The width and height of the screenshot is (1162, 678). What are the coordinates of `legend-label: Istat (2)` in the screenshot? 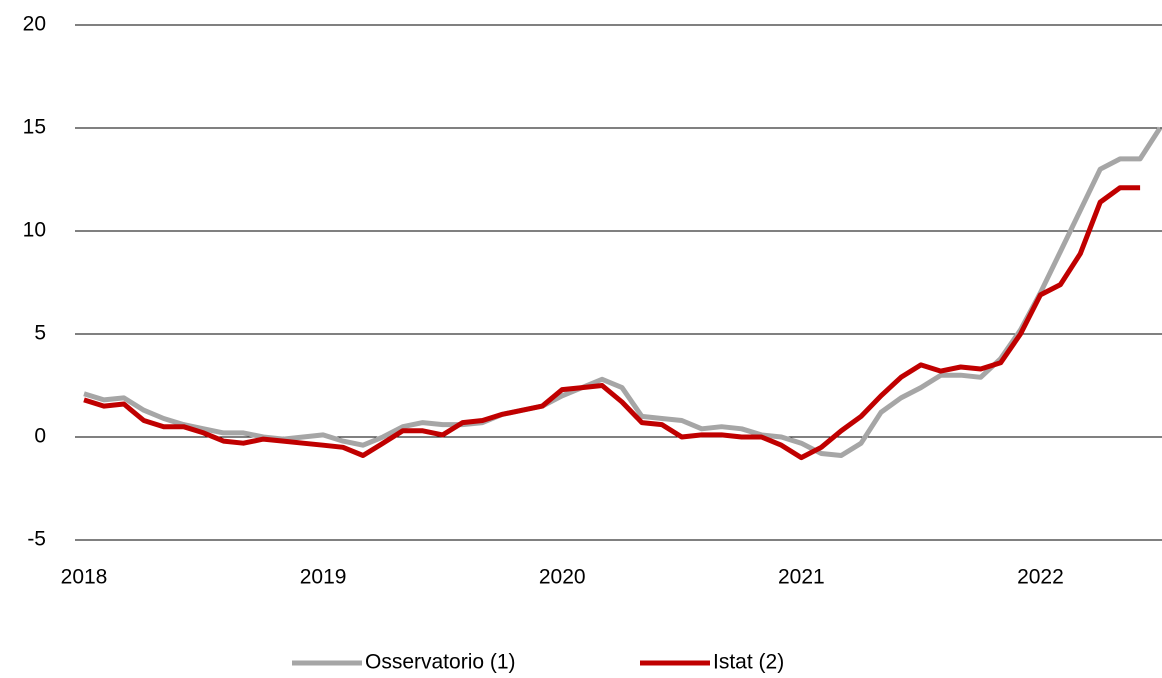 It's located at (748, 662).